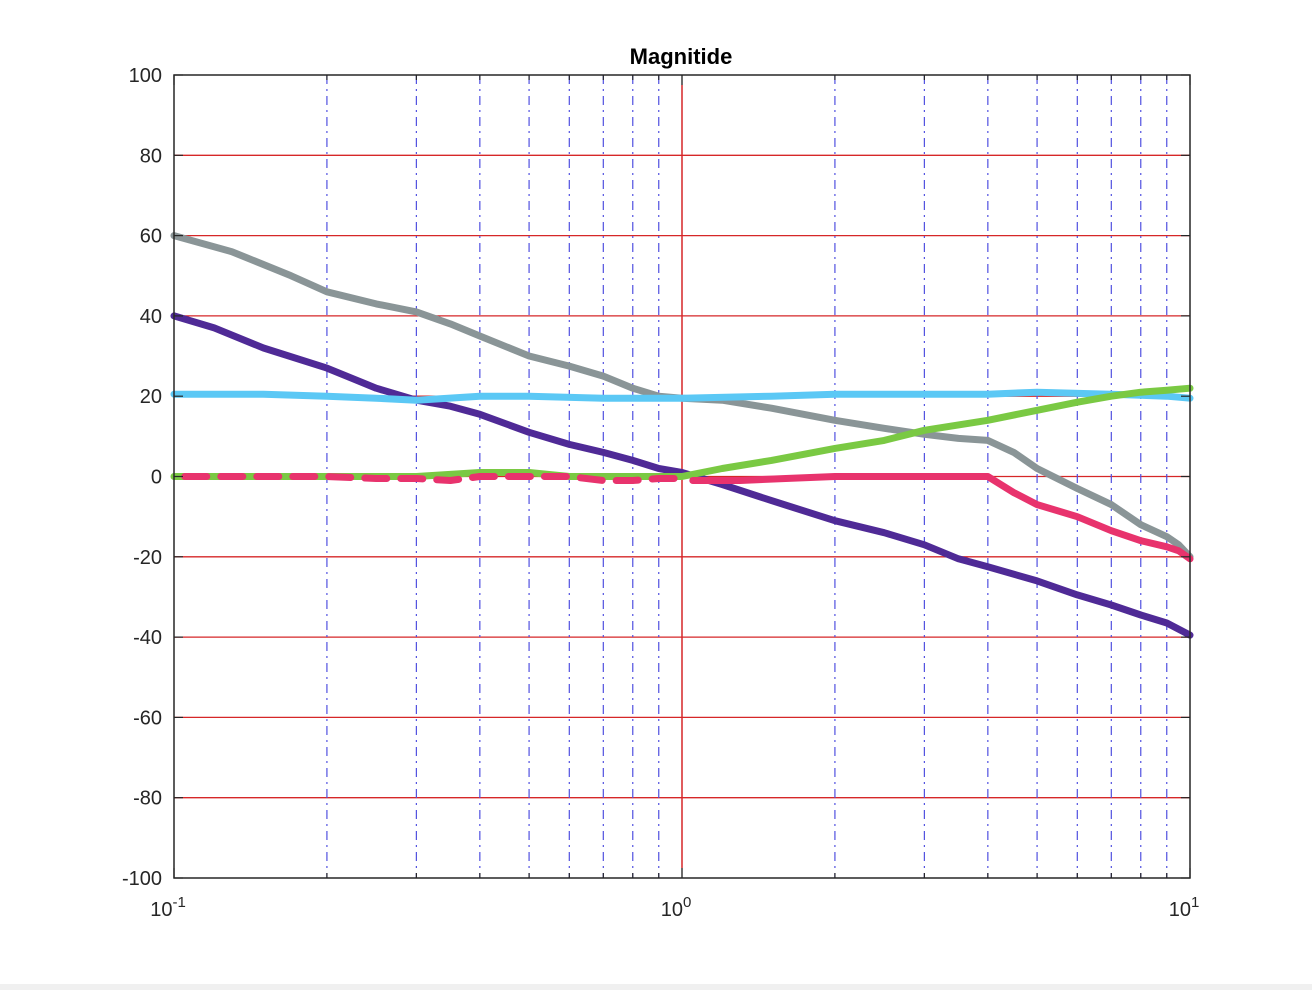 This screenshot has width=1312, height=990. What do you see at coordinates (151, 156) in the screenshot?
I see `y-tick-label: 80` at bounding box center [151, 156].